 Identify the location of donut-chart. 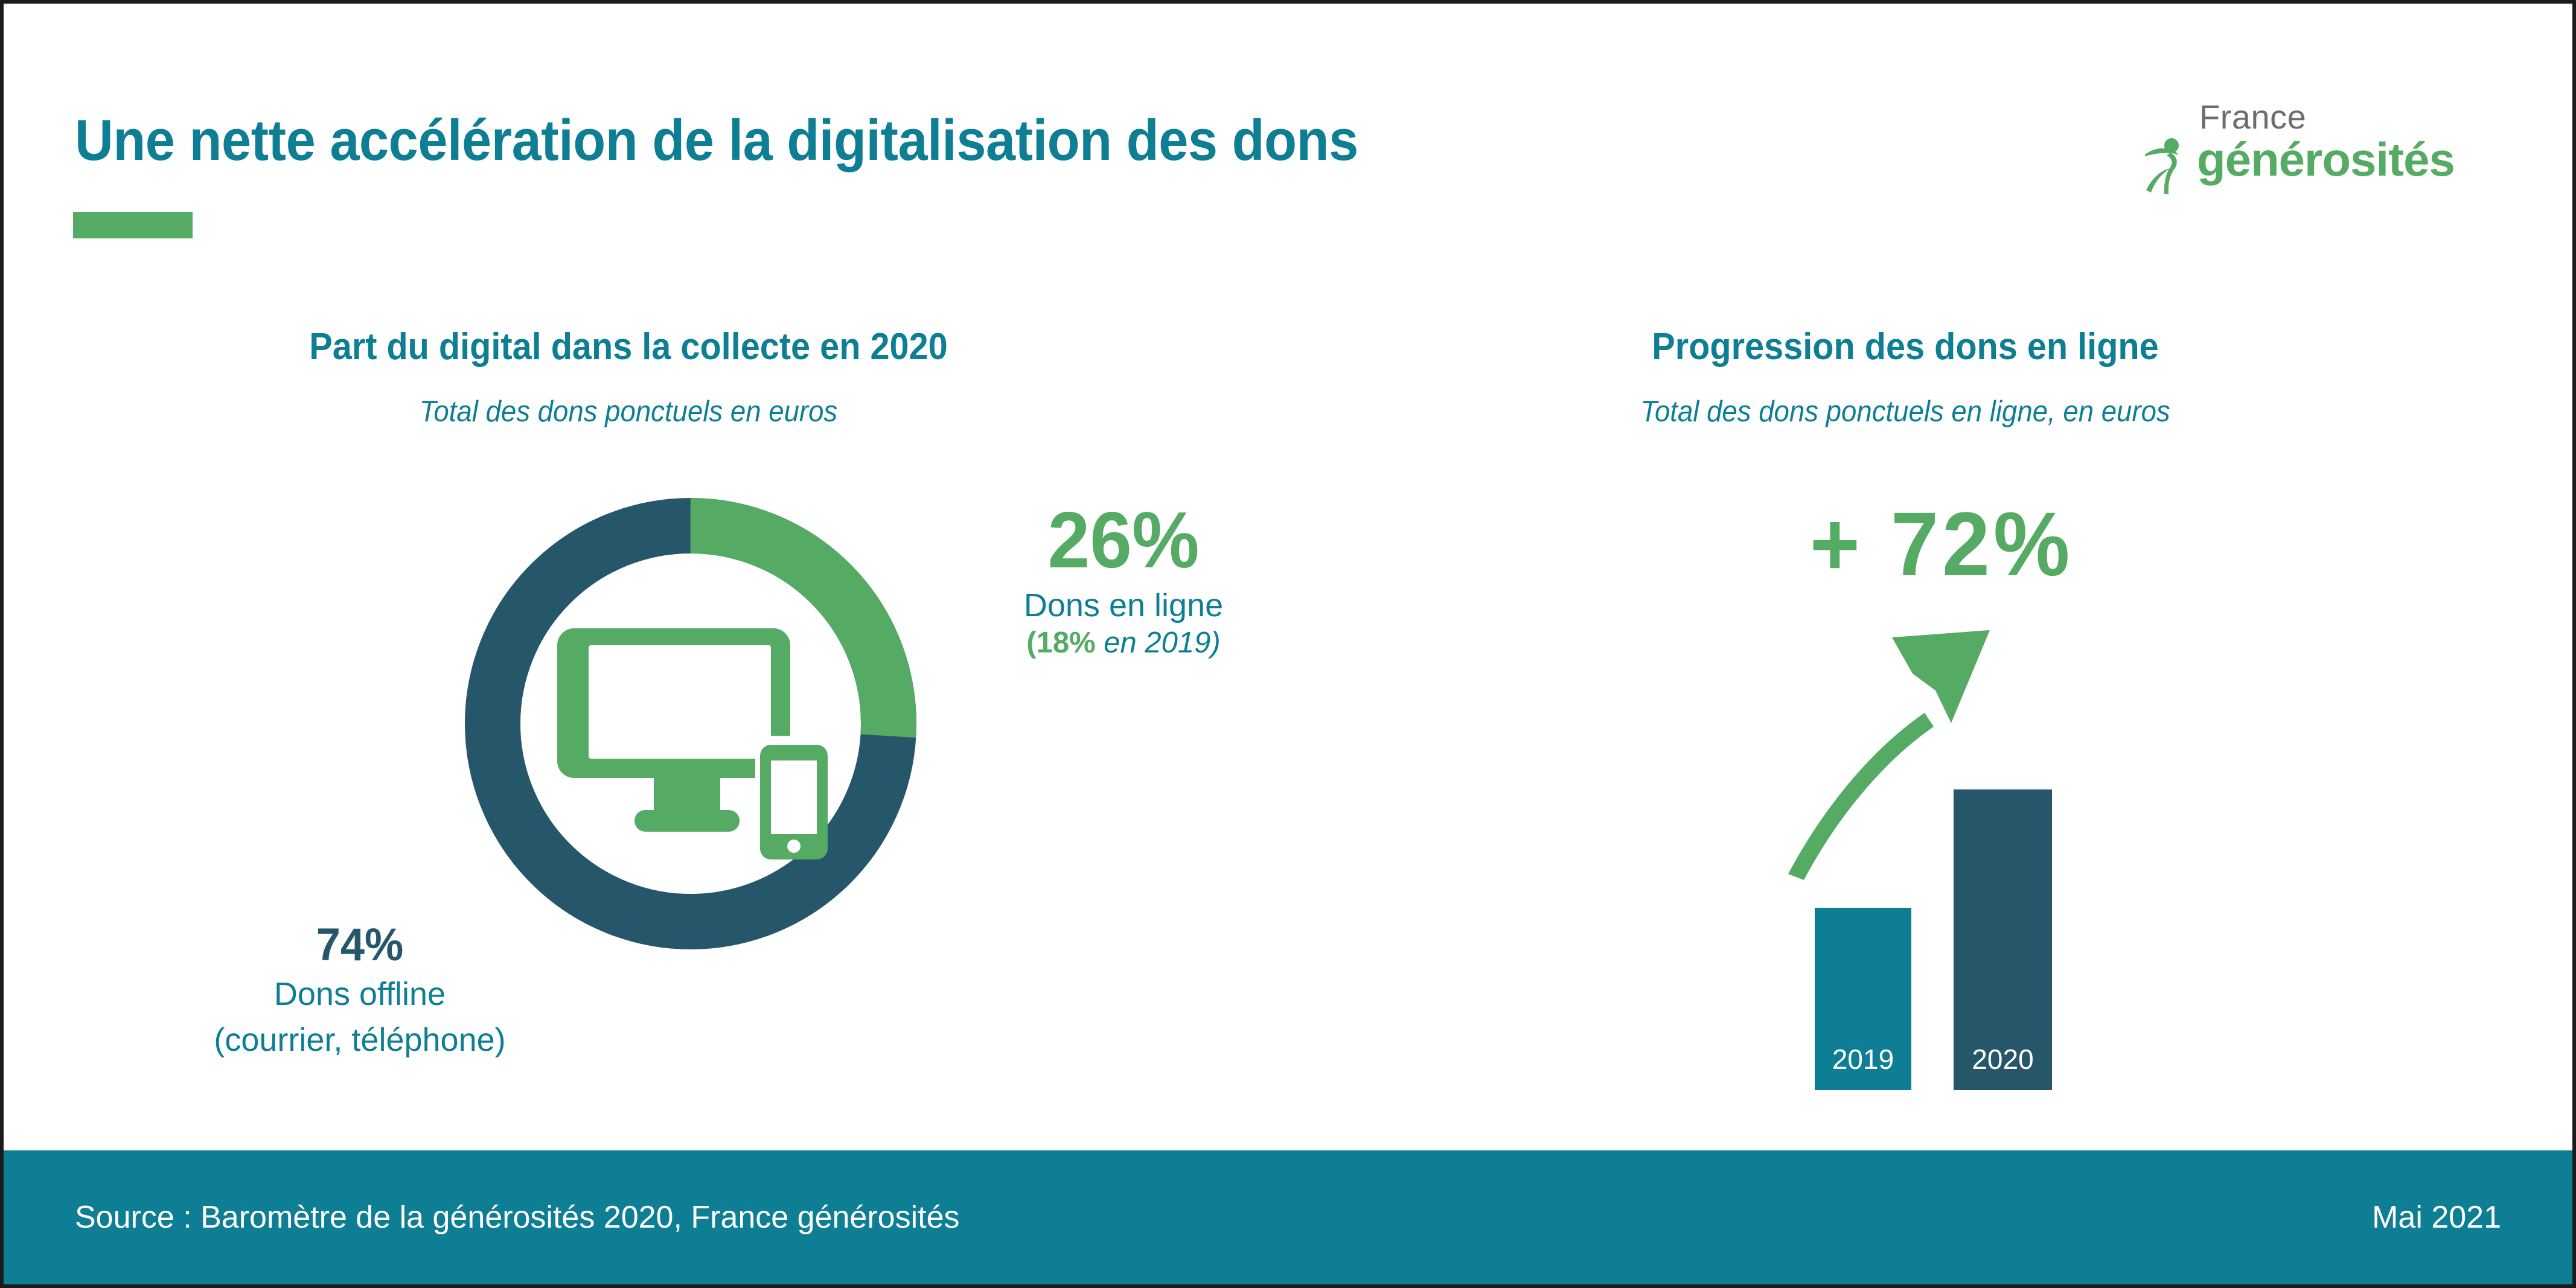
(691, 723).